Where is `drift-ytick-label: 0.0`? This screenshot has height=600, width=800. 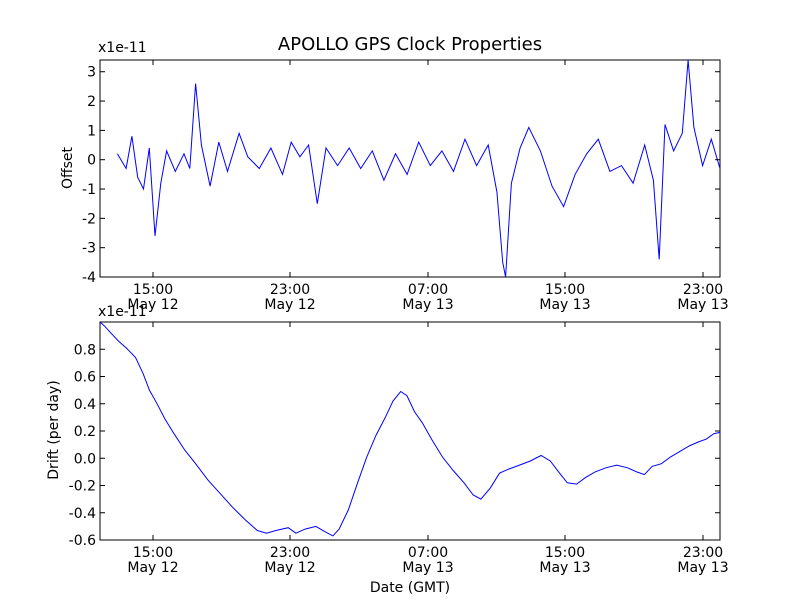 drift-ytick-label: 0.0 is located at coordinates (85, 459).